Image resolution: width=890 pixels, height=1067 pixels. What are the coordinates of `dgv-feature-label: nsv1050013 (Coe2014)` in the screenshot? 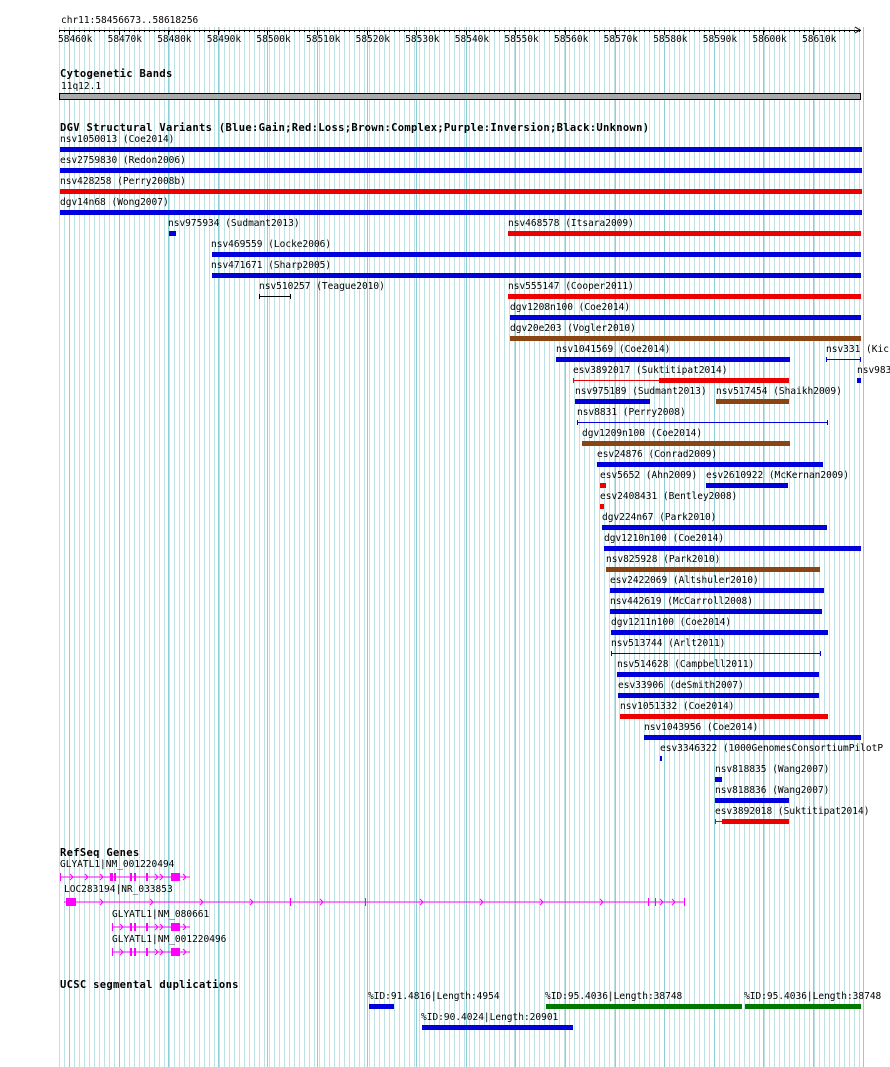 It's located at (117, 139).